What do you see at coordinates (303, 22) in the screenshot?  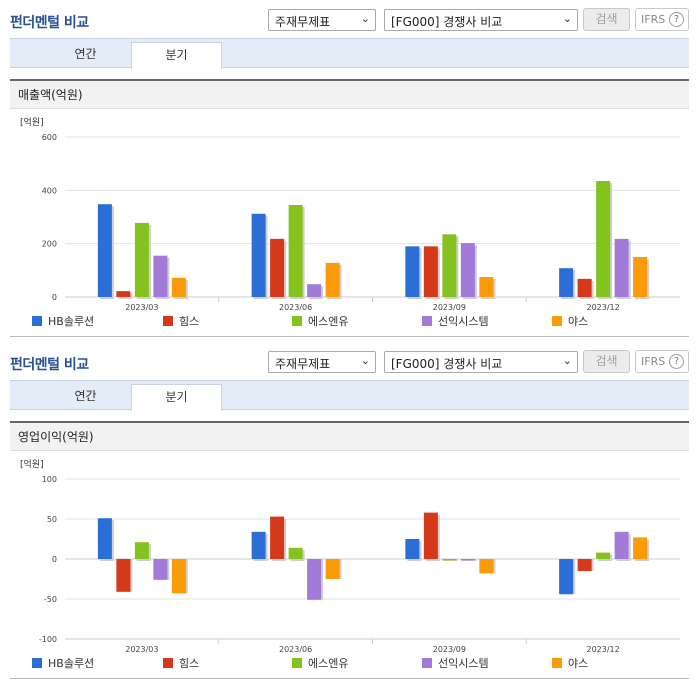 I see `statement-select-value: 주재무제표` at bounding box center [303, 22].